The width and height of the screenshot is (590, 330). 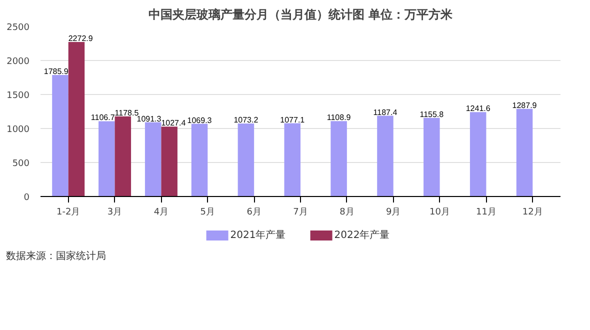 What do you see at coordinates (18, 62) in the screenshot?
I see `y-tick-label: 2000` at bounding box center [18, 62].